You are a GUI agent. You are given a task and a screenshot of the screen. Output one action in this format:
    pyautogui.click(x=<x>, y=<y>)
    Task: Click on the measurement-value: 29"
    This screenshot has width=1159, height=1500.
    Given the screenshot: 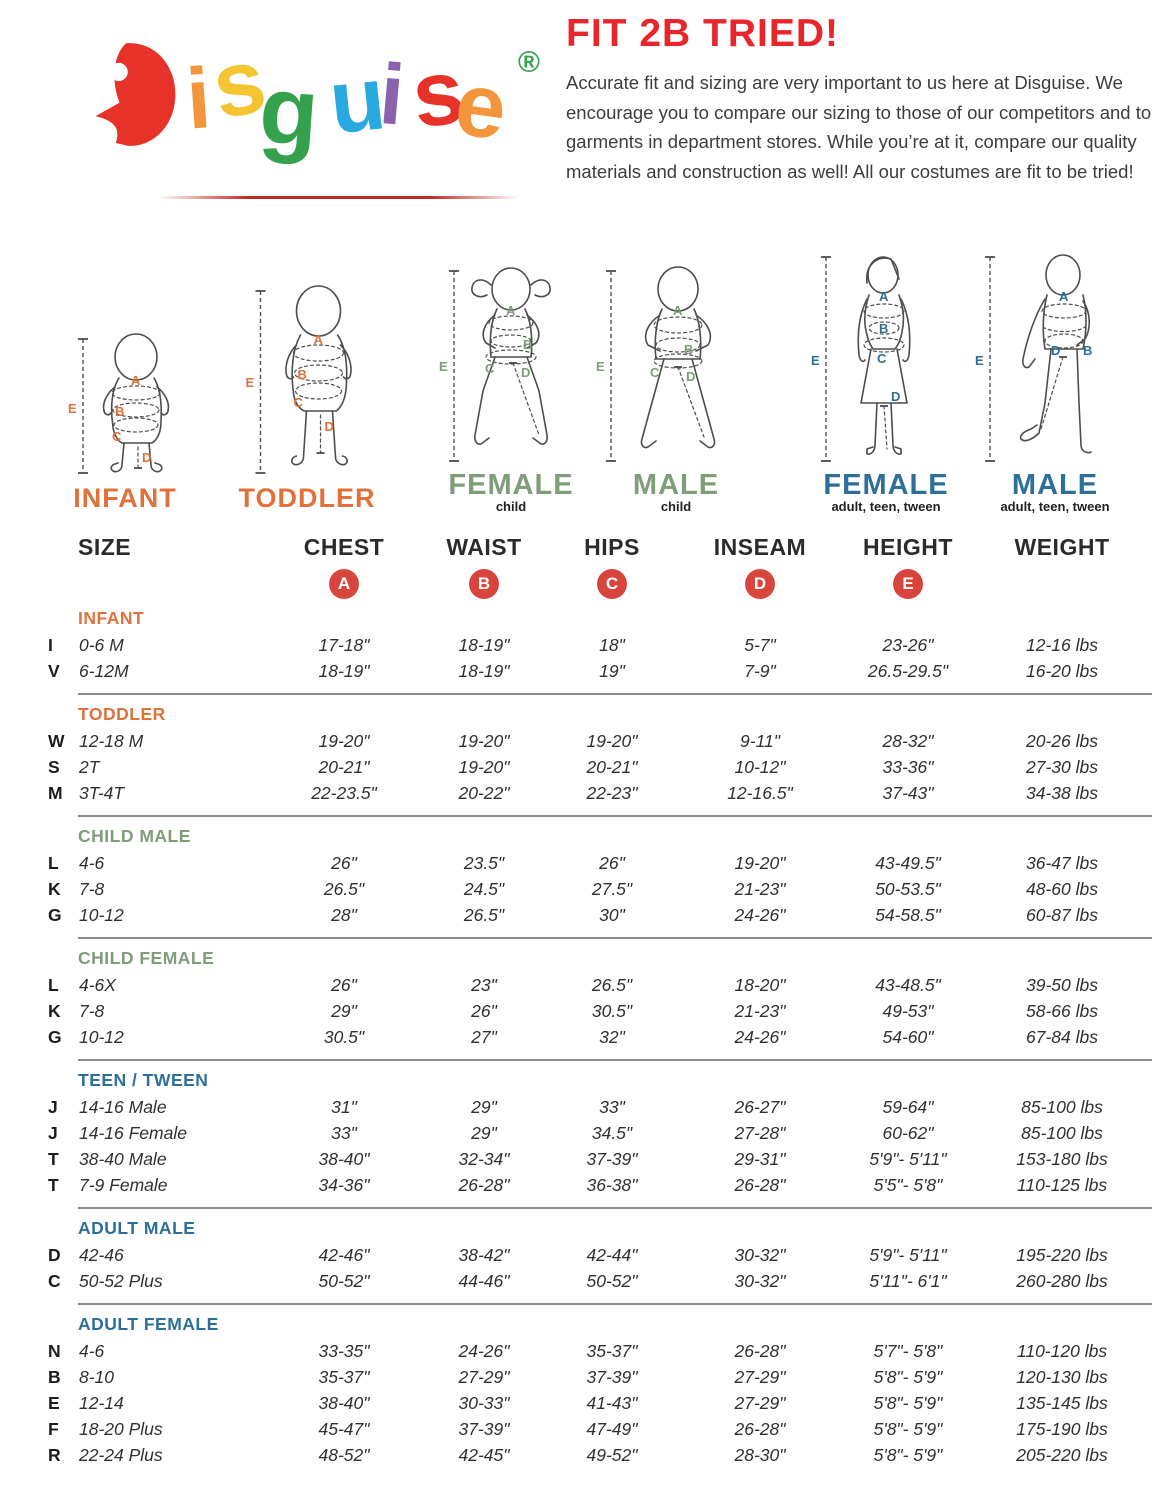 What is the action you would take?
    pyautogui.click(x=344, y=1010)
    